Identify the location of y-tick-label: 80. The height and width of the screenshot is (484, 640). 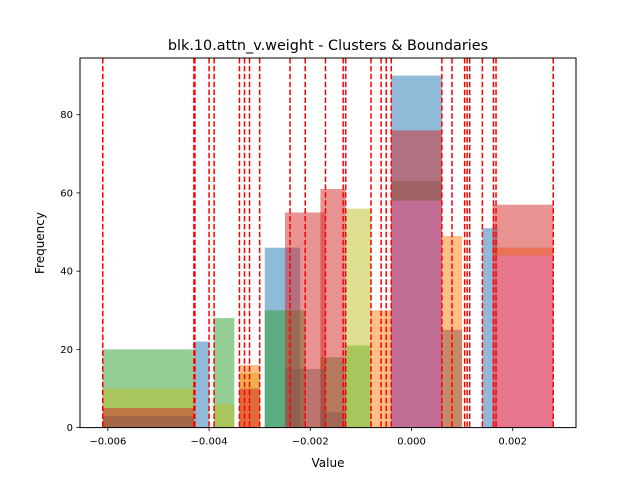
(66, 115).